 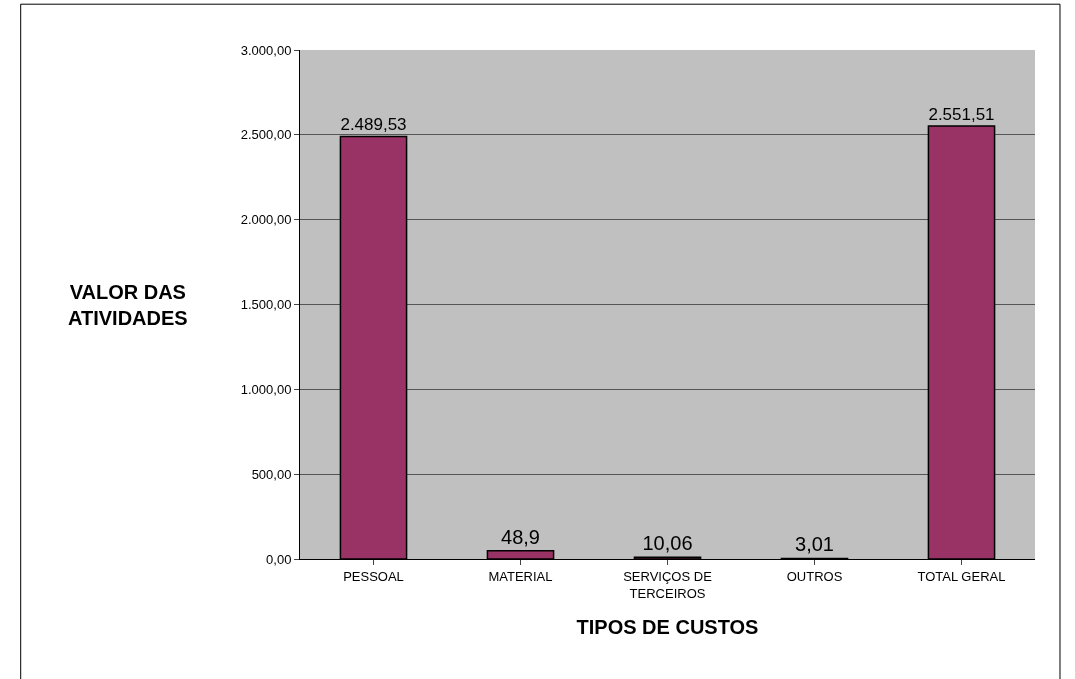 I want to click on y-tick-label: 500,00, so click(x=271, y=474).